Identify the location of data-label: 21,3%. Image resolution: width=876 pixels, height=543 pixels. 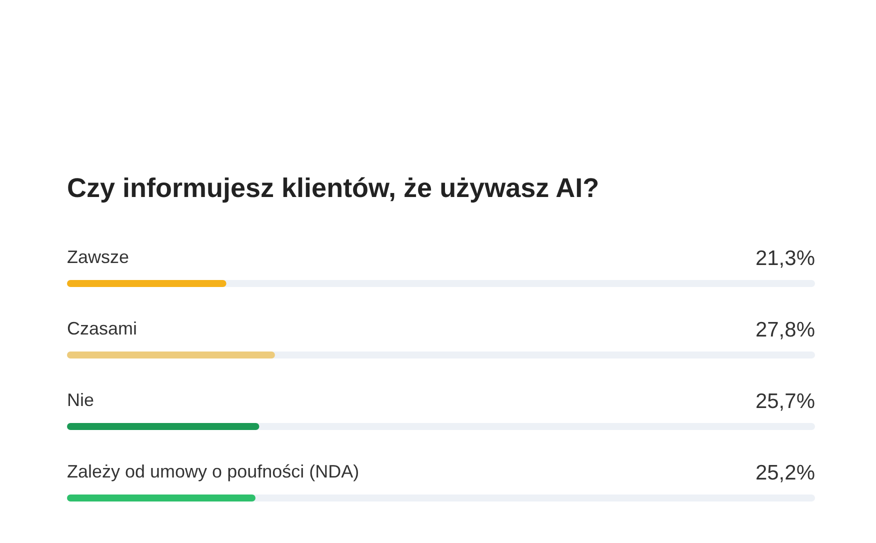
(785, 258).